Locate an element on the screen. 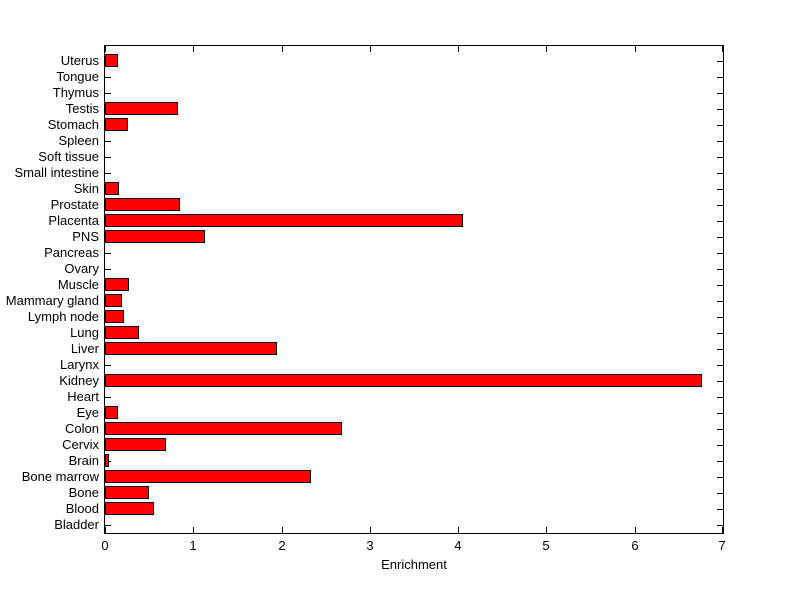 The width and height of the screenshot is (800, 599). y-category-label: Liver is located at coordinates (84, 348).